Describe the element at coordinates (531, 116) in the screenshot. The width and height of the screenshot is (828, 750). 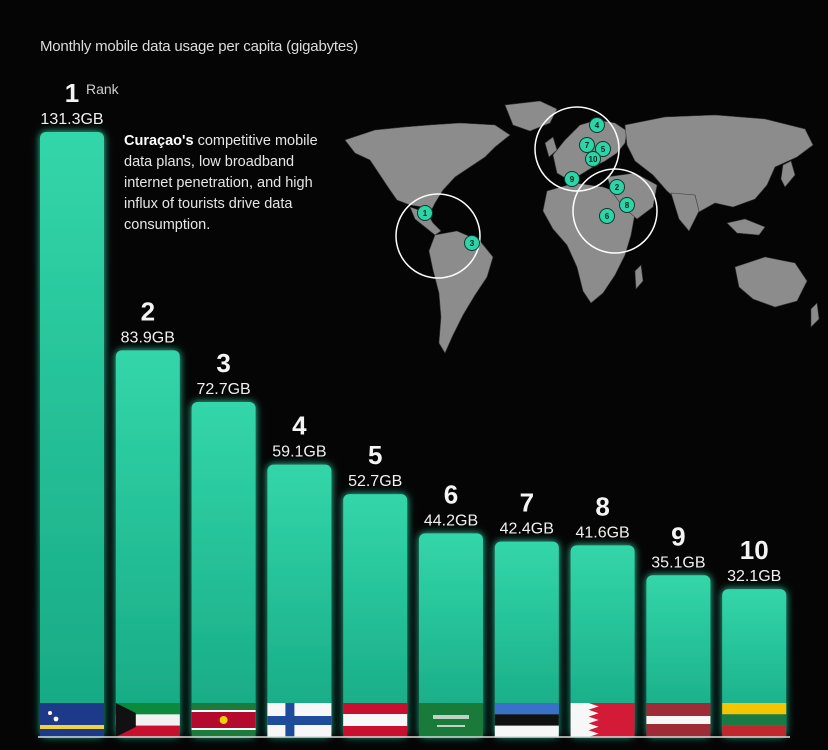
I see `greenland-shape` at that location.